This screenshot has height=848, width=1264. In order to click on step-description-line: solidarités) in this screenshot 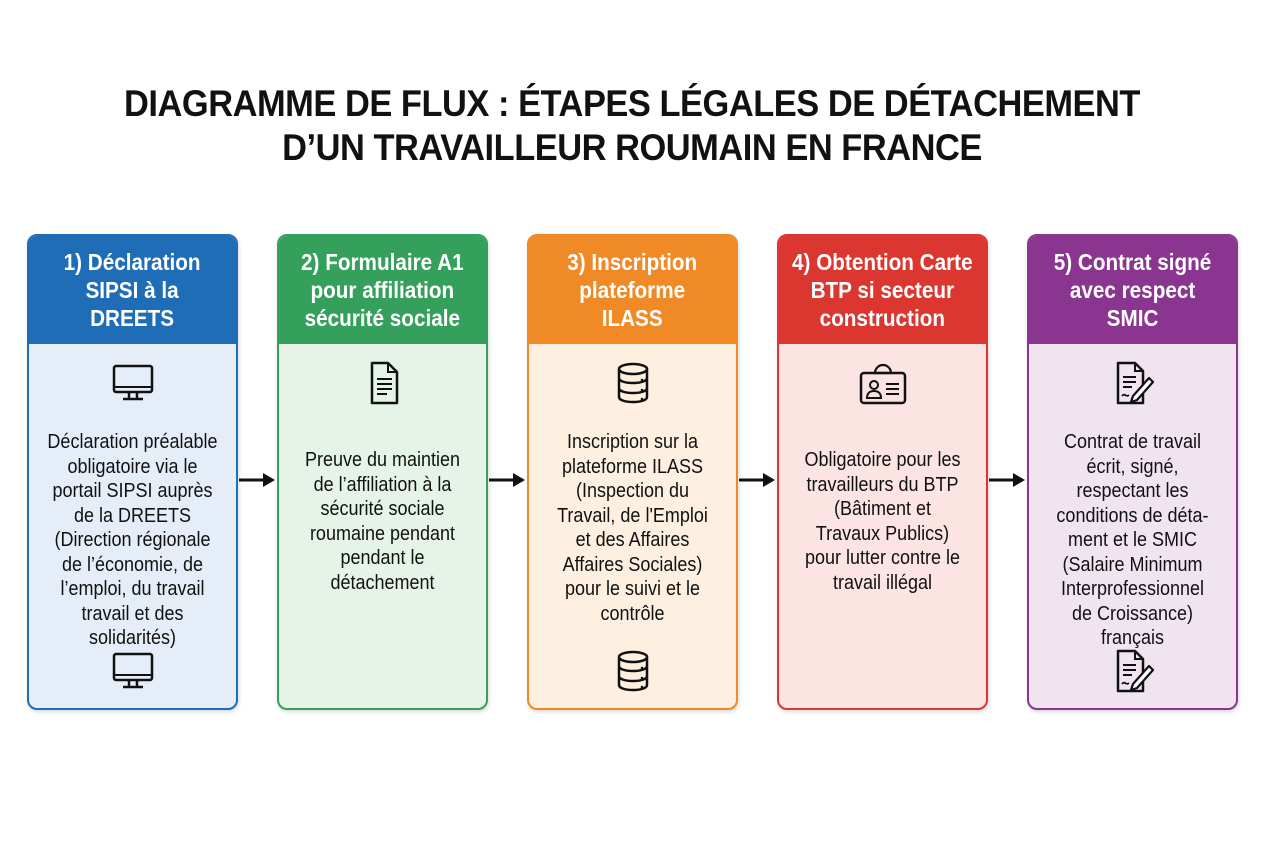, I will do `click(132, 638)`.